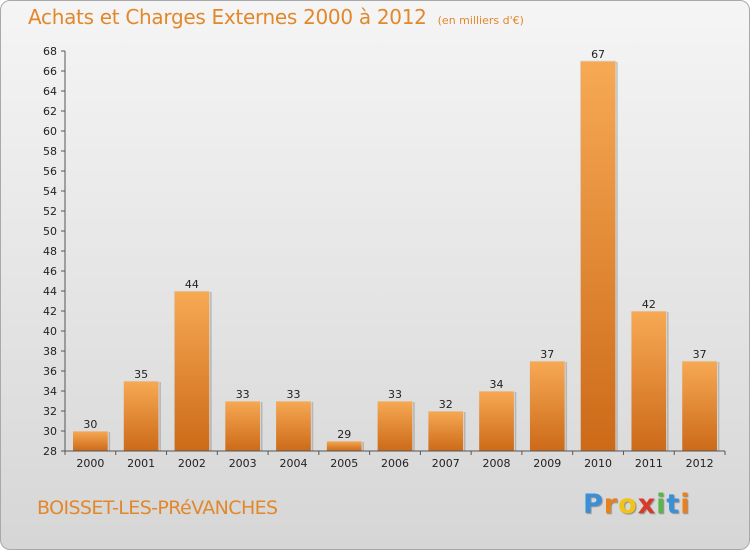 The width and height of the screenshot is (750, 550). Describe the element at coordinates (50, 151) in the screenshot. I see `y-tick-label: 58` at that location.